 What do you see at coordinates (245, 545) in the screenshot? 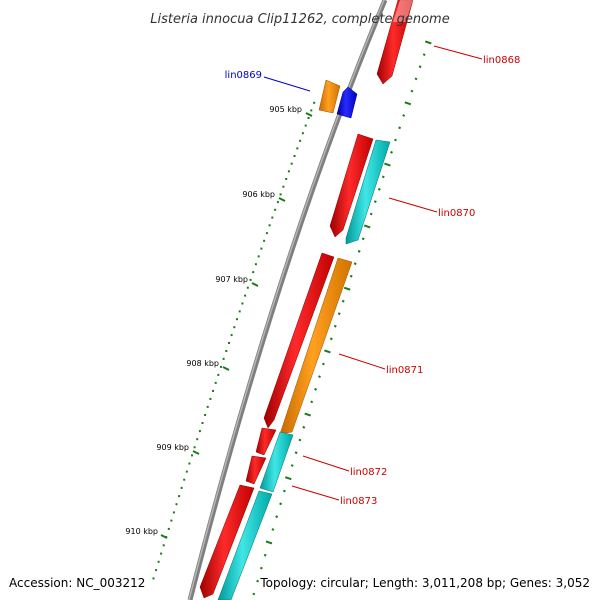
I see `gene-lin0873` at bounding box center [245, 545].